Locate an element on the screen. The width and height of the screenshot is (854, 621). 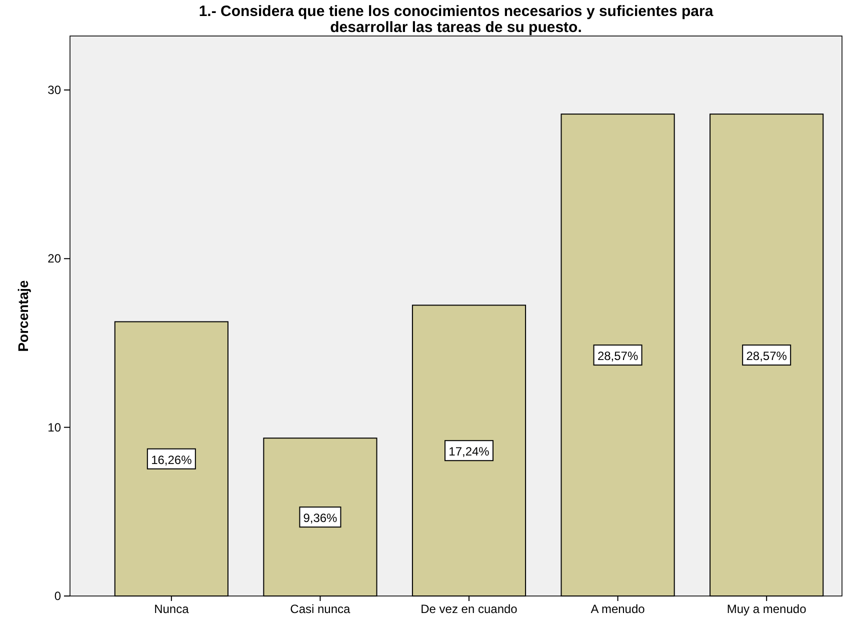
x-tick-label: De vez en cuando is located at coordinates (469, 609).